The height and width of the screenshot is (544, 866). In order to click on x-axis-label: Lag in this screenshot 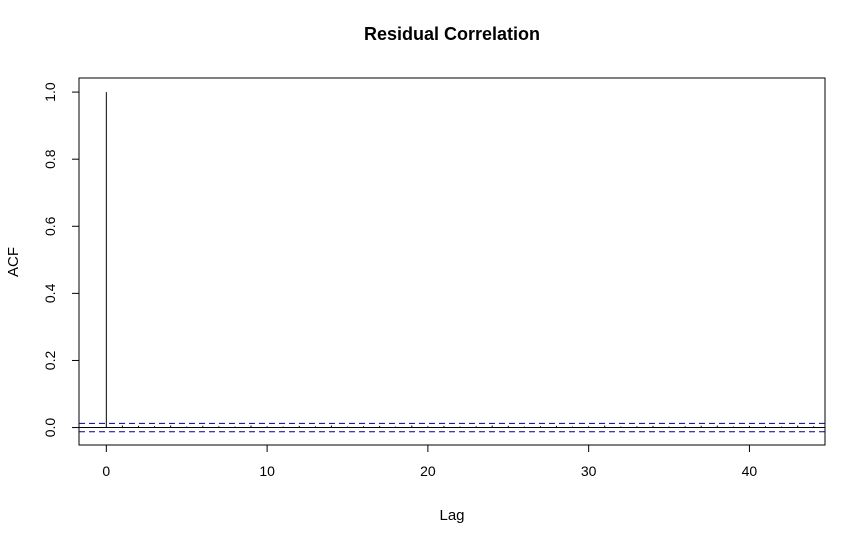, I will do `click(451, 515)`.